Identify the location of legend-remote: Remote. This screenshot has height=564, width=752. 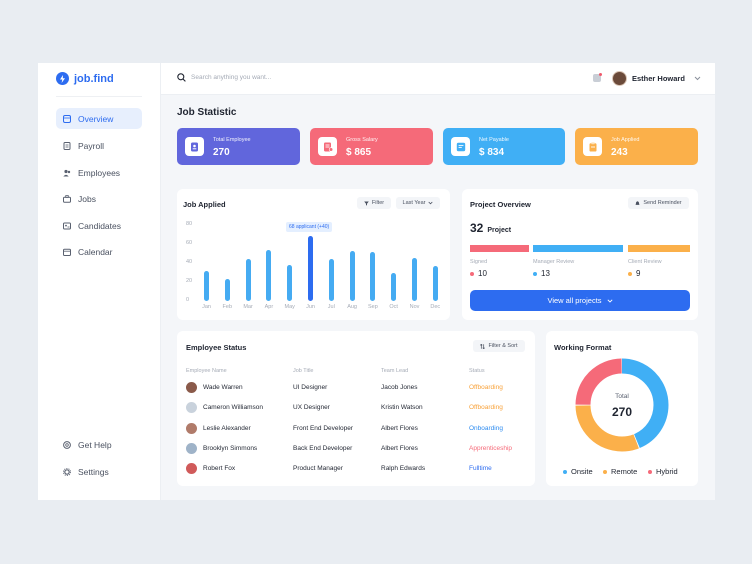
(620, 471).